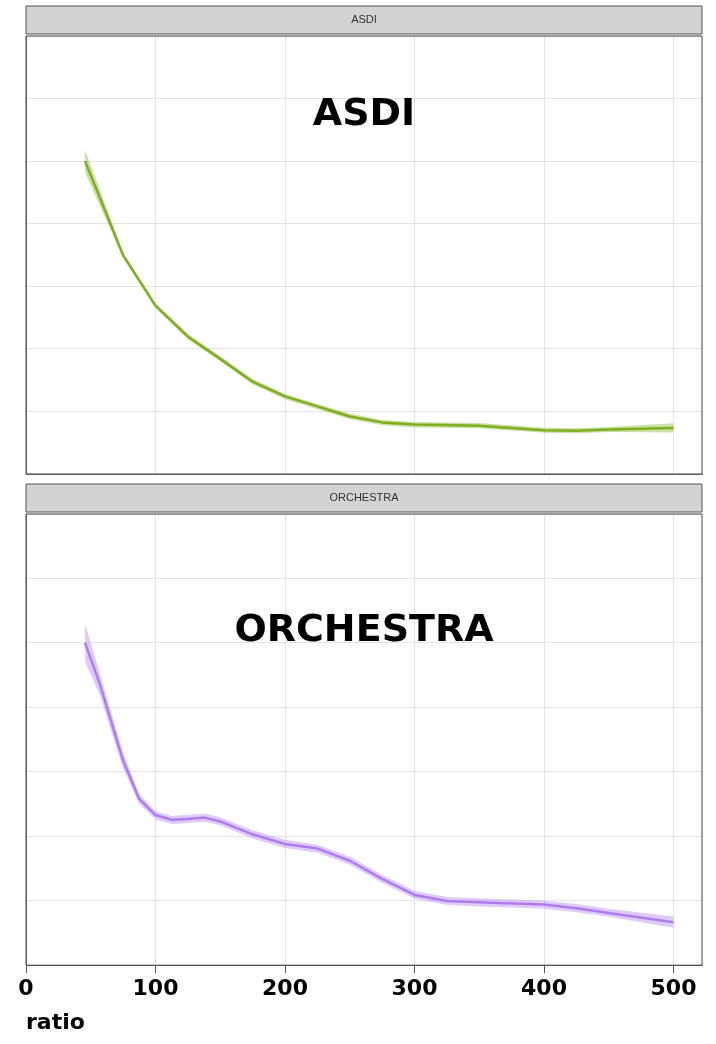  I want to click on x-tick-label: 400, so click(544, 988).